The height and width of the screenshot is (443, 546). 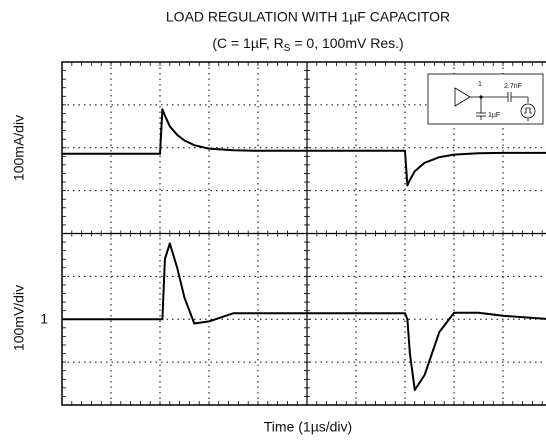 What do you see at coordinates (308, 427) in the screenshot?
I see `x-axis-label: Time (1µs/div)` at bounding box center [308, 427].